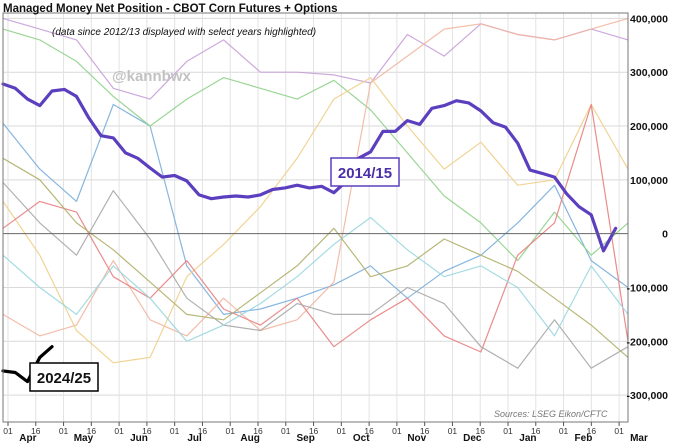 The height and width of the screenshot is (444, 680). Describe the element at coordinates (84, 438) in the screenshot. I see `x-tick-month: May` at that location.